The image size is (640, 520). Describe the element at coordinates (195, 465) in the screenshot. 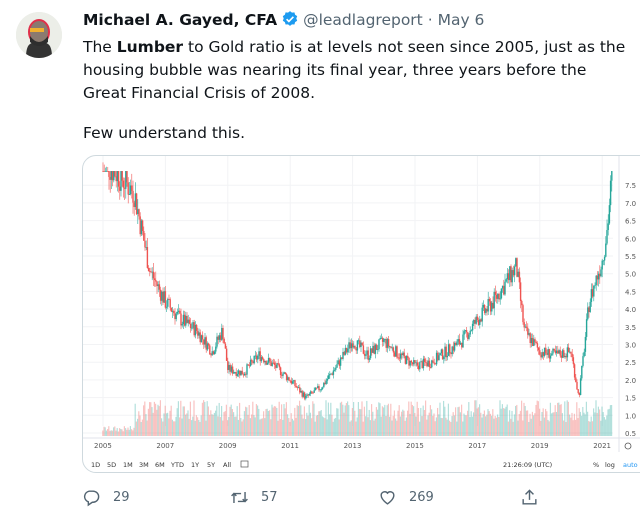

I see `range-button-1y: 1Y` at that location.